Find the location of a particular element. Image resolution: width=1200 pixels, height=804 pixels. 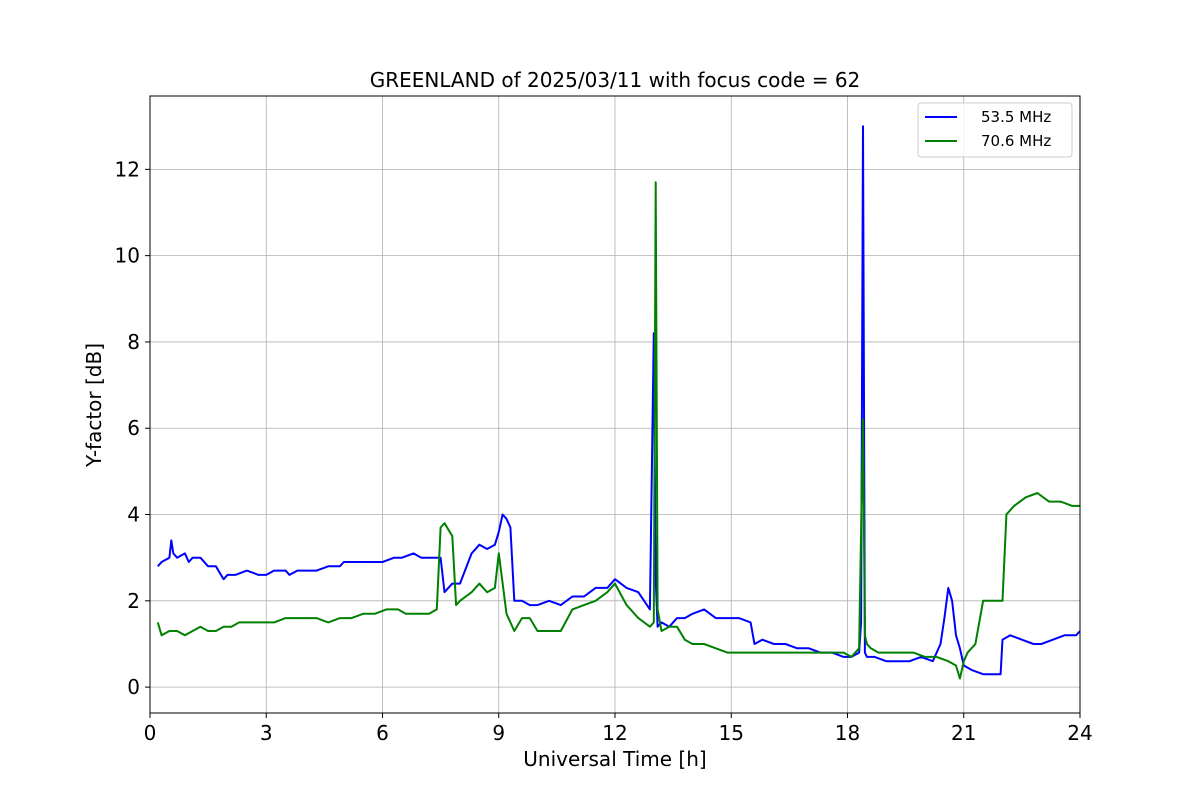

y-tick-label: 2 is located at coordinates (133, 601).